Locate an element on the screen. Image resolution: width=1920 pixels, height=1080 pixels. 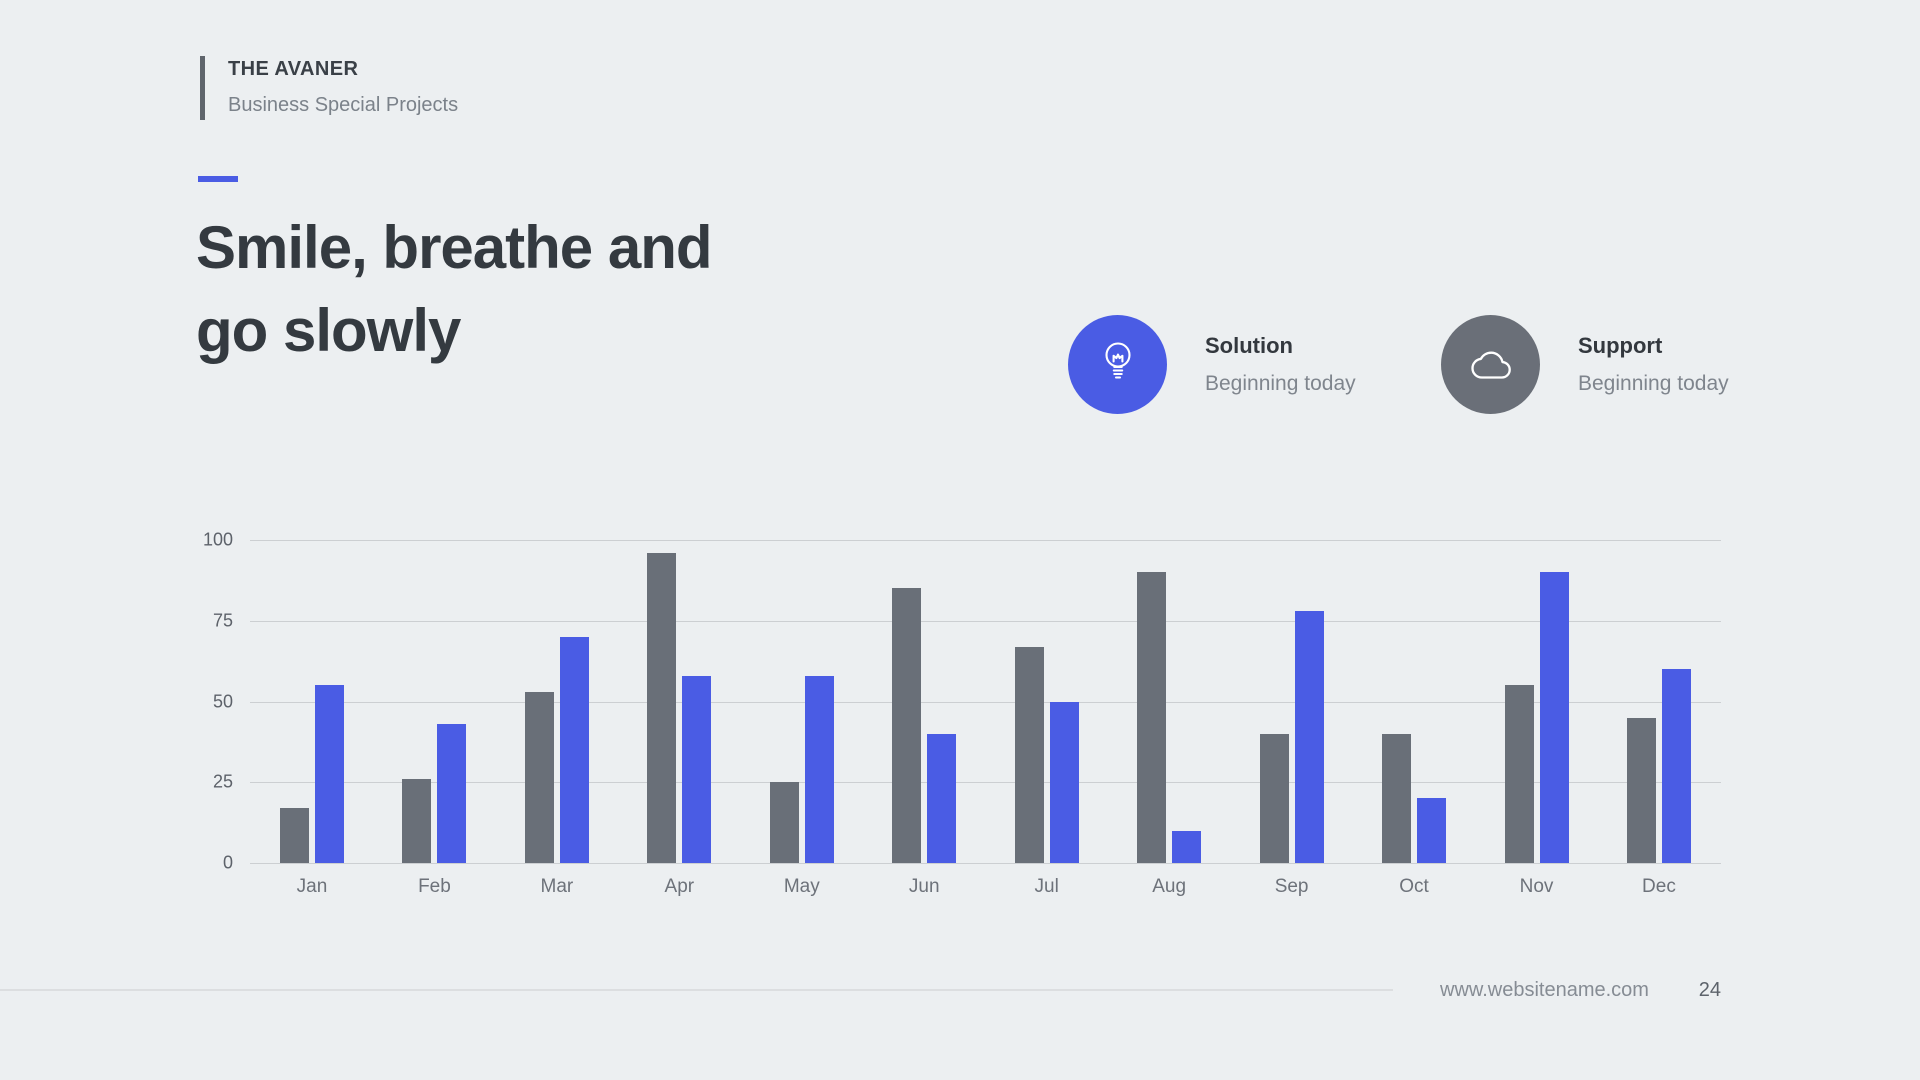
x-axis-label-mar: Mar is located at coordinates (557, 886).